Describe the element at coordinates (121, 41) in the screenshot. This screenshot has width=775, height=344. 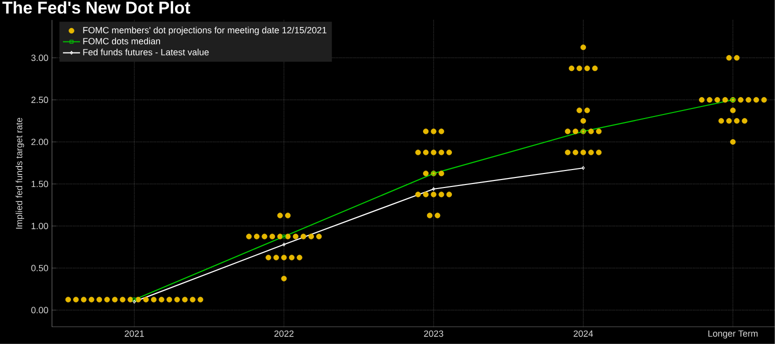
I see `legend-label: FOMC dots median` at that location.